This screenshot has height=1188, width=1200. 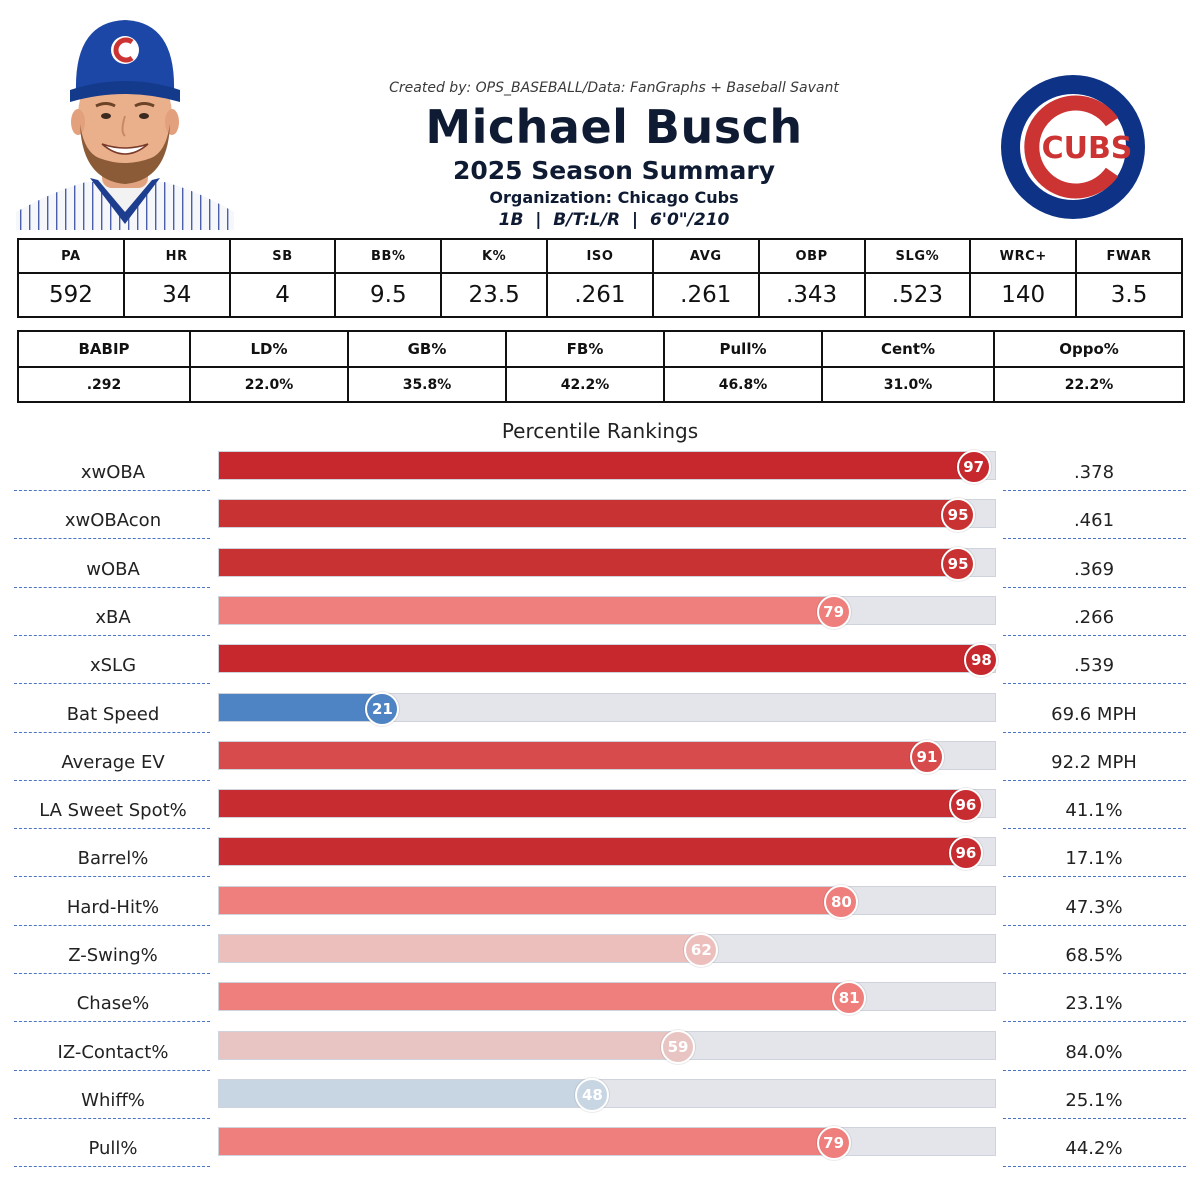 I want to click on batted-ball-header-4: Pull%, so click(x=743, y=349).